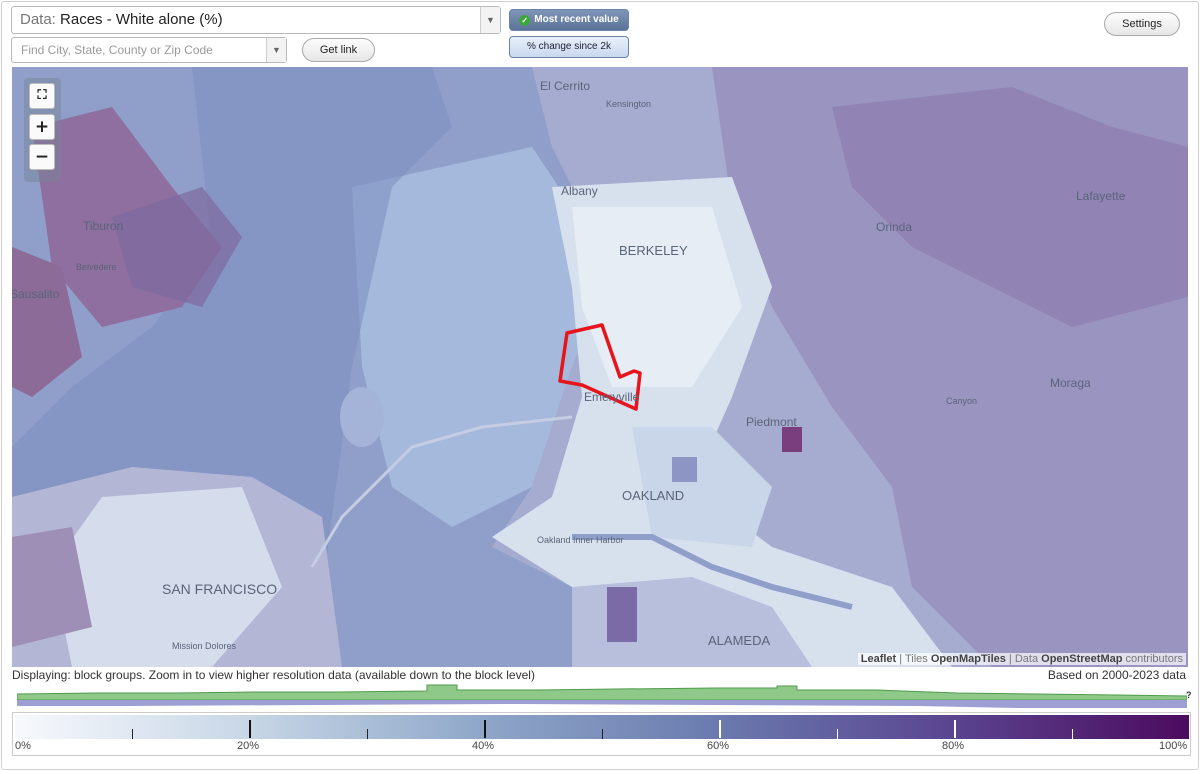 This screenshot has height=771, width=1200. I want to click on sausalito-land, so click(47, 322).